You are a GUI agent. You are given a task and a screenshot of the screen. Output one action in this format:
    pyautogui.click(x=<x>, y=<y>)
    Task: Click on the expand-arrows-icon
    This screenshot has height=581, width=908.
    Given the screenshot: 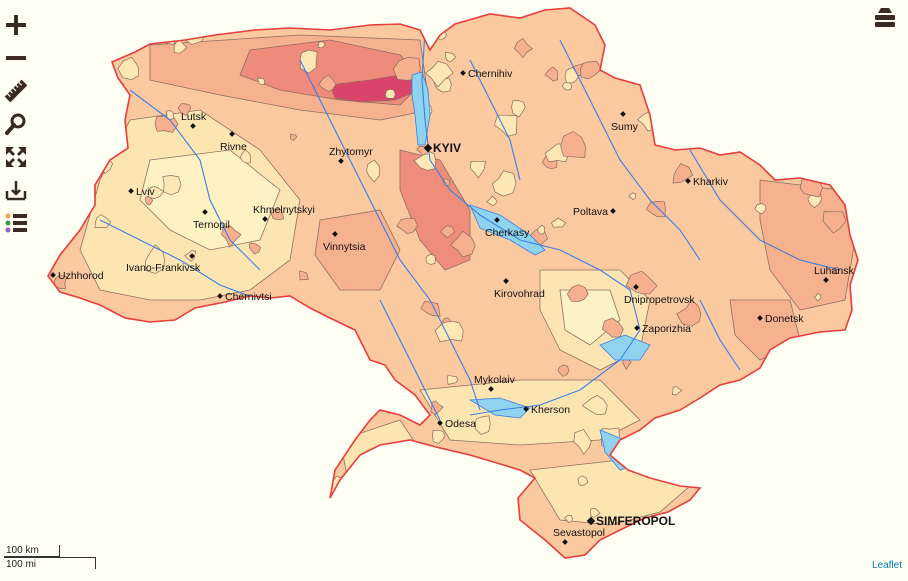 What is the action you would take?
    pyautogui.click(x=16, y=156)
    